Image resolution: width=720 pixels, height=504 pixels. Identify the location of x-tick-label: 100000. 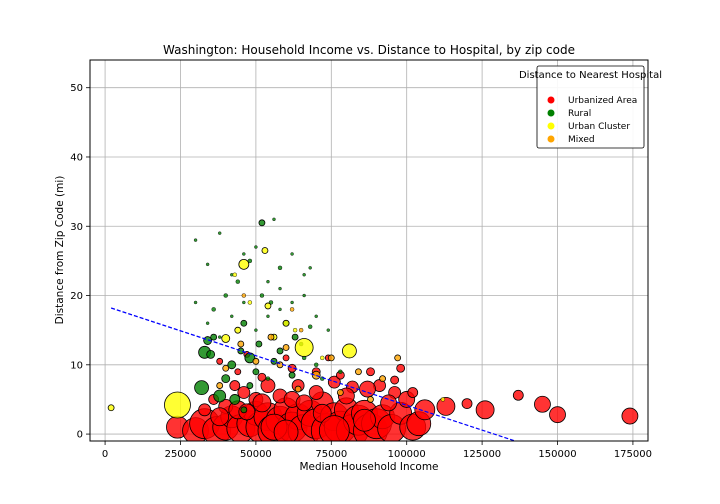
(407, 454).